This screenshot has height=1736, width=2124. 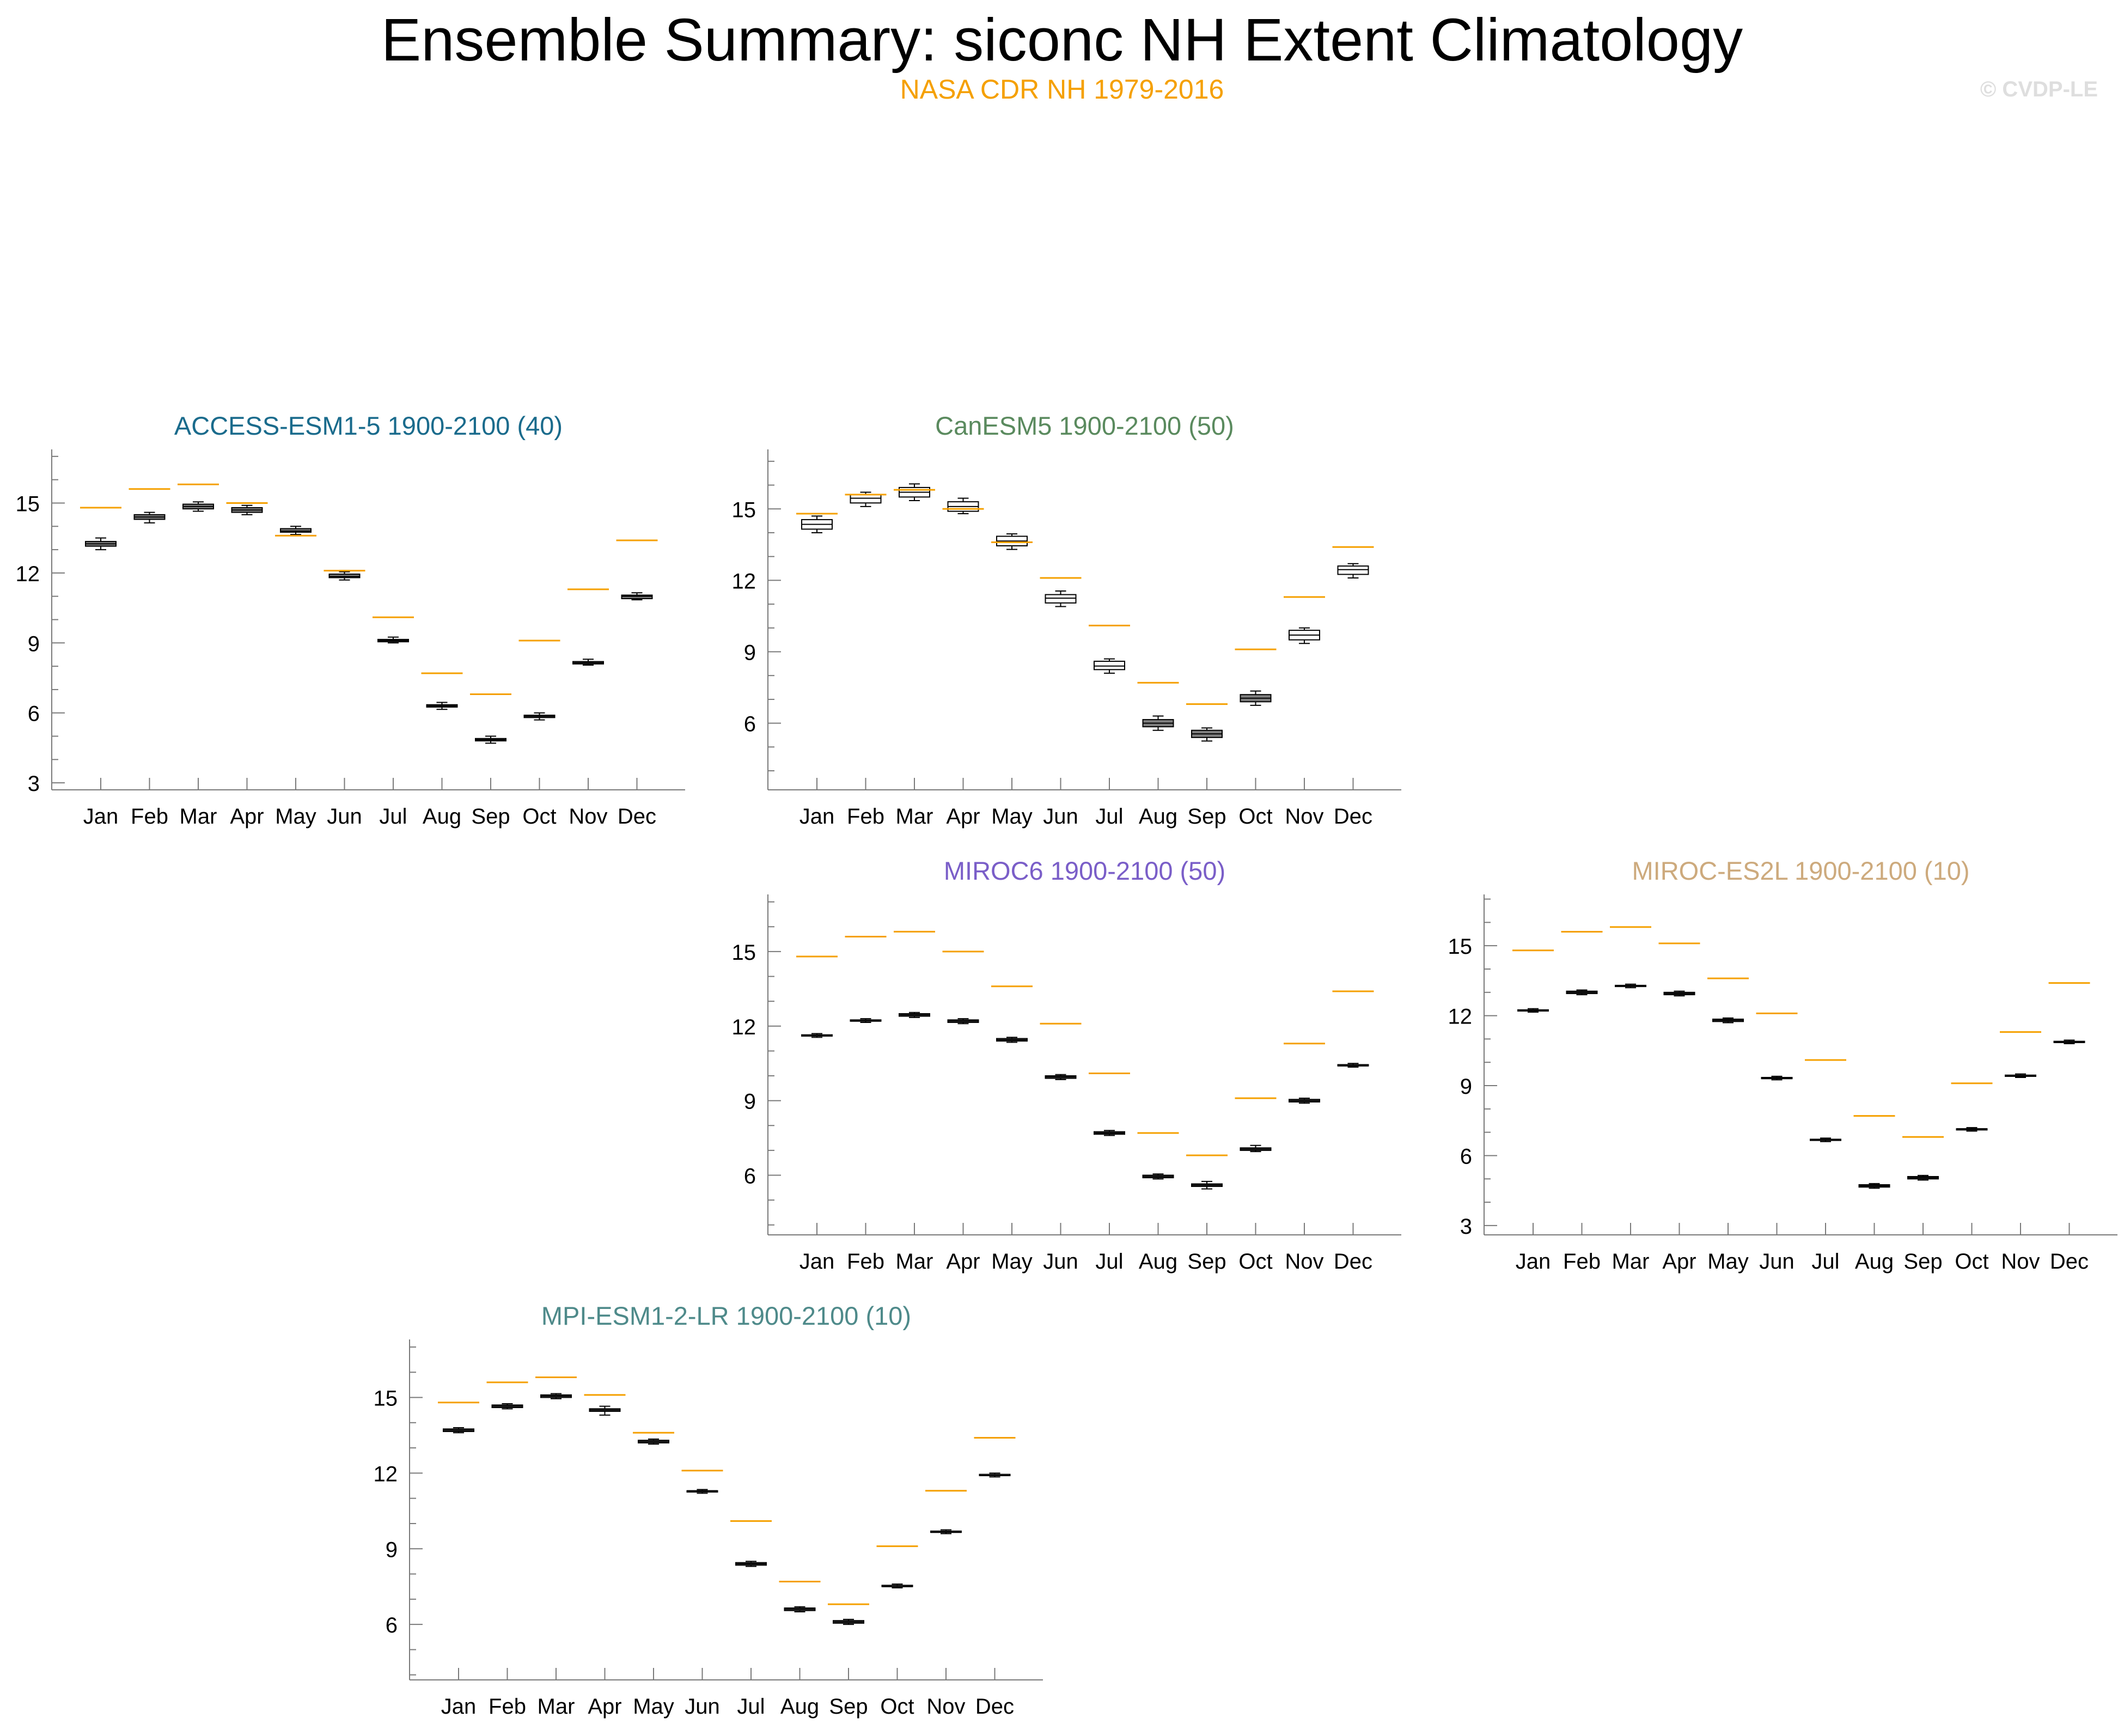 What do you see at coordinates (368, 425) in the screenshot?
I see `panel-title: ACCESS-ESM1-5 1900-2100 (40)` at bounding box center [368, 425].